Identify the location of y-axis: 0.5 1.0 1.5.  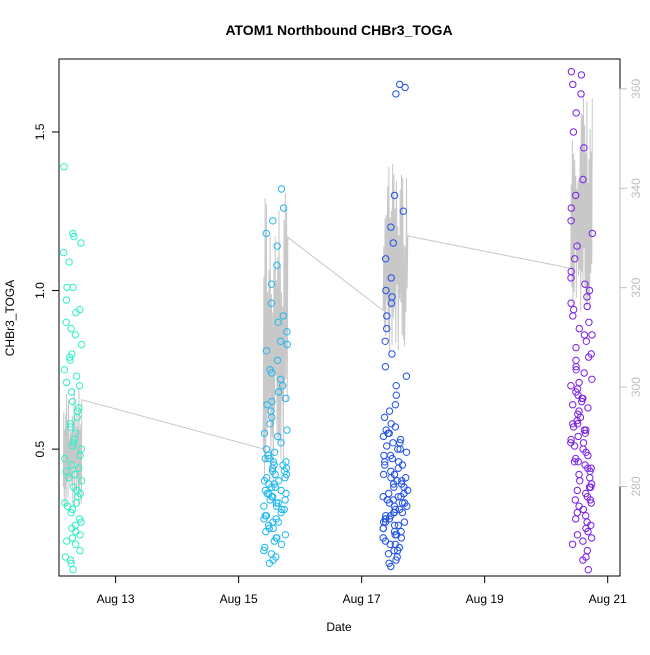
(46, 290).